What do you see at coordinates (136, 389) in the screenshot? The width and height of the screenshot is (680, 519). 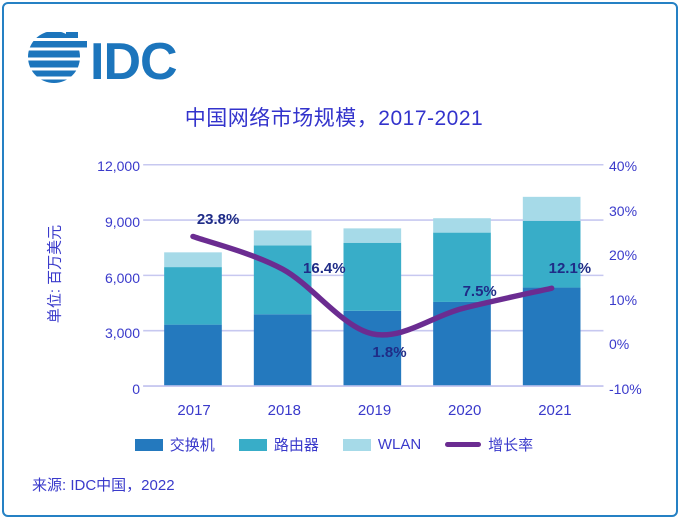 I see `left-axis-tick: 0` at bounding box center [136, 389].